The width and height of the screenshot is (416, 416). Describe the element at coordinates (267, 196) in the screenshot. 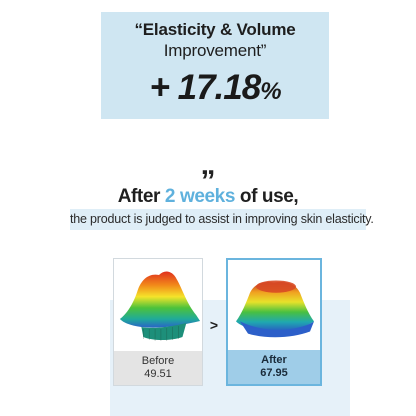

I see `headline-after: of use,` at that location.